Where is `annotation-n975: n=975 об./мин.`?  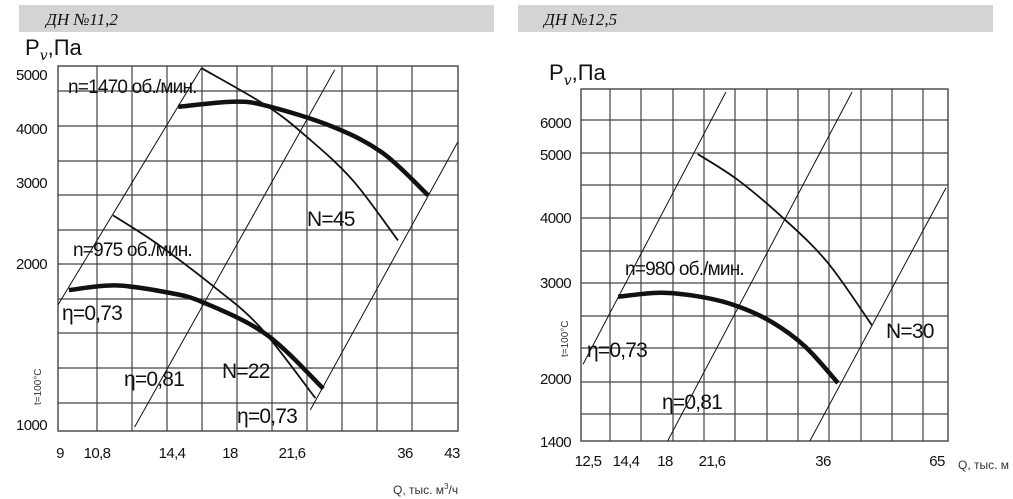
annotation-n975: n=975 об./мин. is located at coordinates (132, 250).